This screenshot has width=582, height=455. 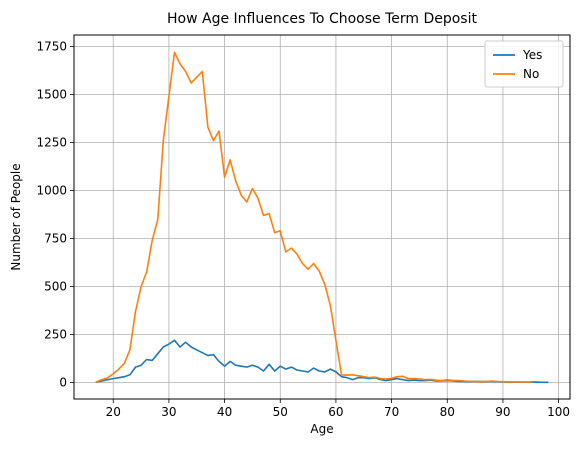 What do you see at coordinates (532, 55) in the screenshot?
I see `legend-label-yes: Yes` at bounding box center [532, 55].